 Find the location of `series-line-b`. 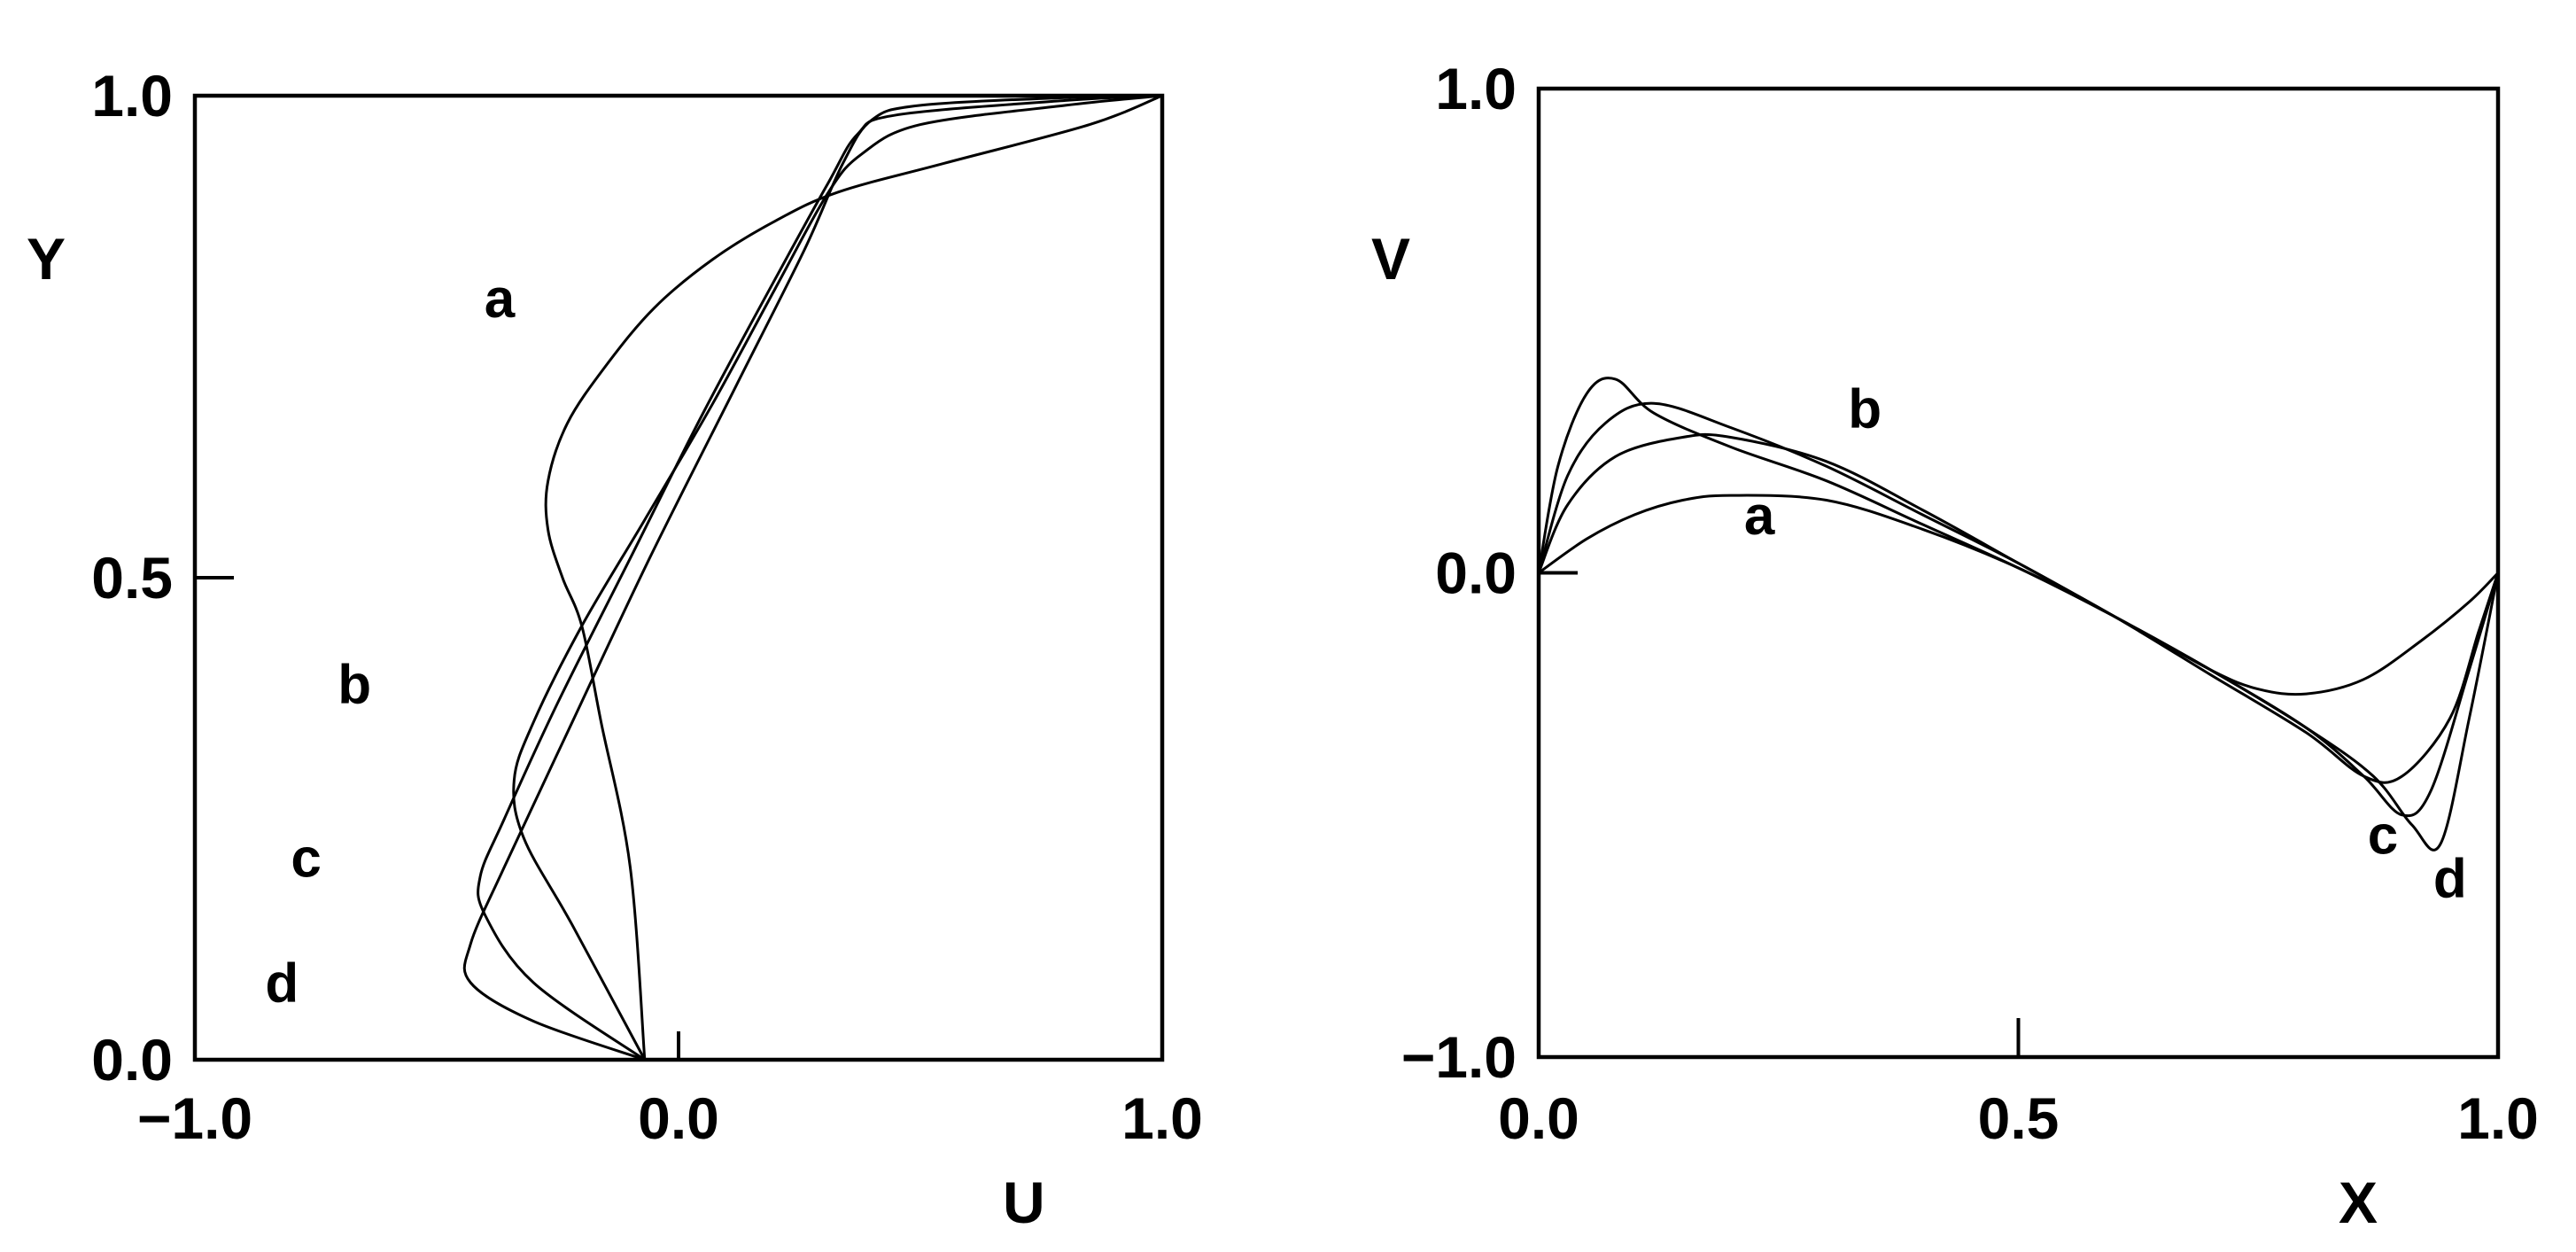

series-line-b is located at coordinates (2018, 608).